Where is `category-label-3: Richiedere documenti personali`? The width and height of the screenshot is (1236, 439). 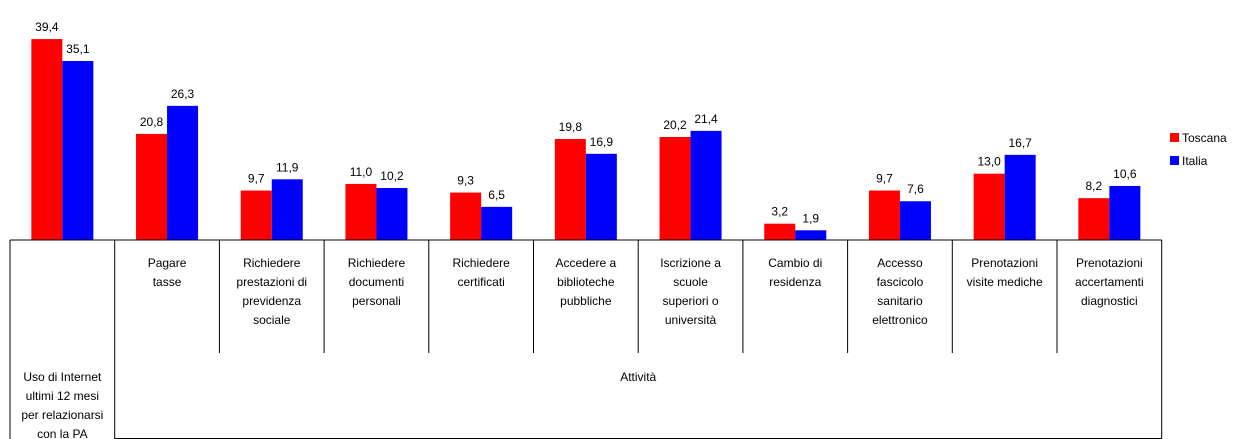 category-label-3: Richiedere documenti personali is located at coordinates (377, 282).